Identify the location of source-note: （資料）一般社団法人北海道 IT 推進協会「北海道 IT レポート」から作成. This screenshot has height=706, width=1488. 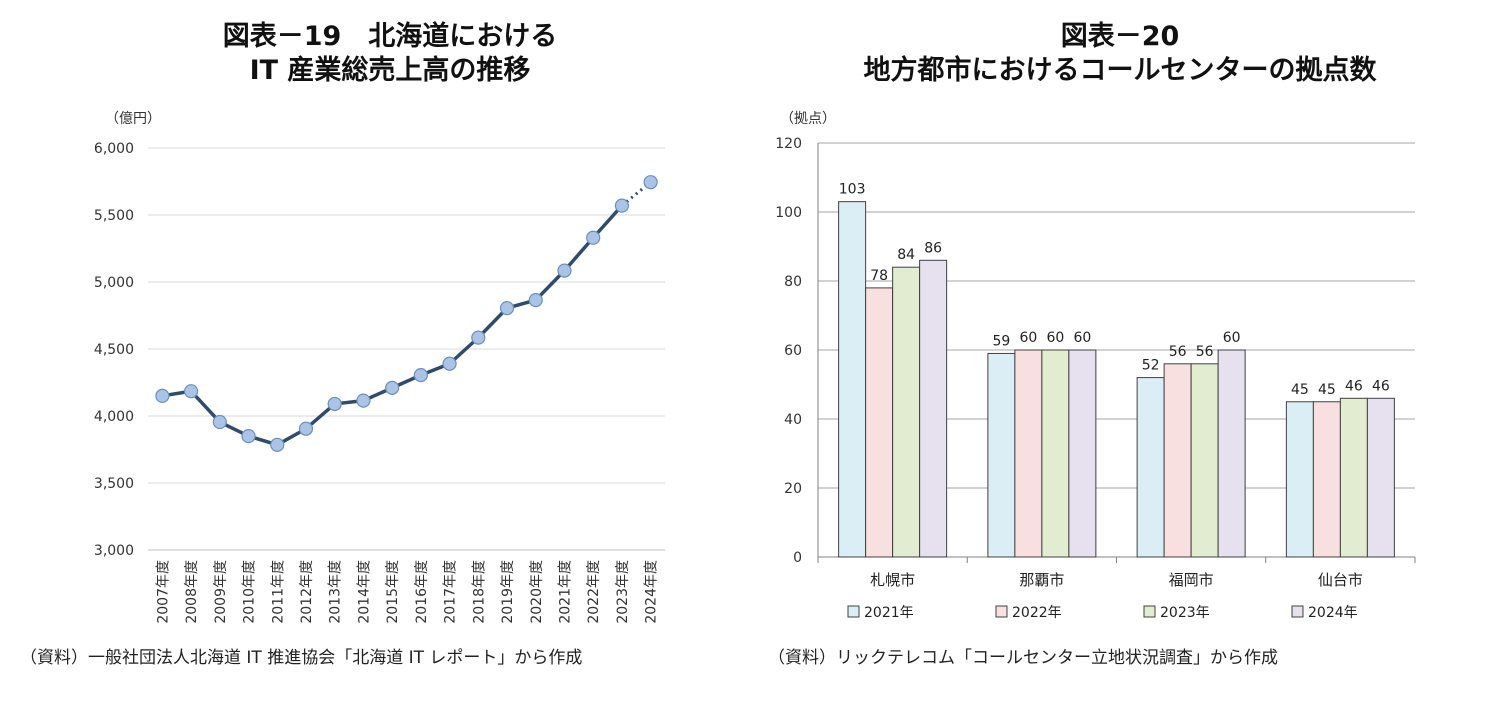
(301, 658).